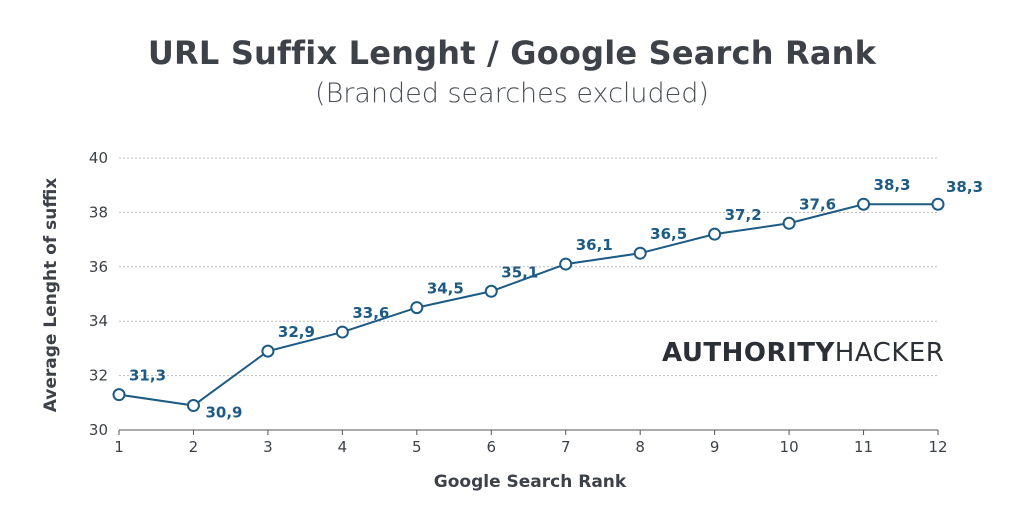 Image resolution: width=1024 pixels, height=508 pixels. Describe the element at coordinates (937, 447) in the screenshot. I see `x-tick-label-12: 12` at that location.